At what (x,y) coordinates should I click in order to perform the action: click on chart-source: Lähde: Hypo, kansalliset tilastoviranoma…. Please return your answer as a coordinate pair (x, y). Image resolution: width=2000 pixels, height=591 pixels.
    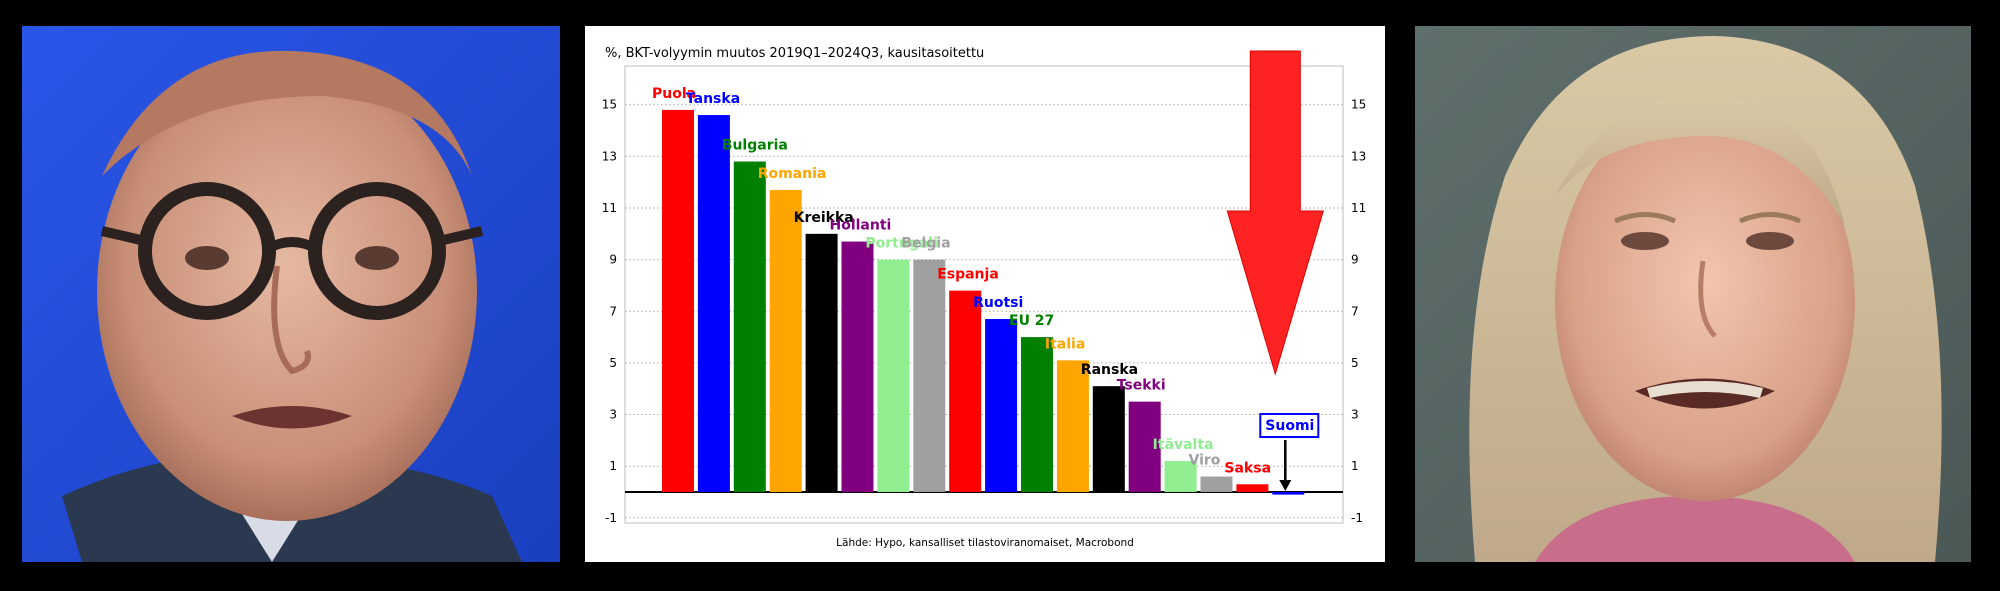
    Looking at the image, I should click on (985, 543).